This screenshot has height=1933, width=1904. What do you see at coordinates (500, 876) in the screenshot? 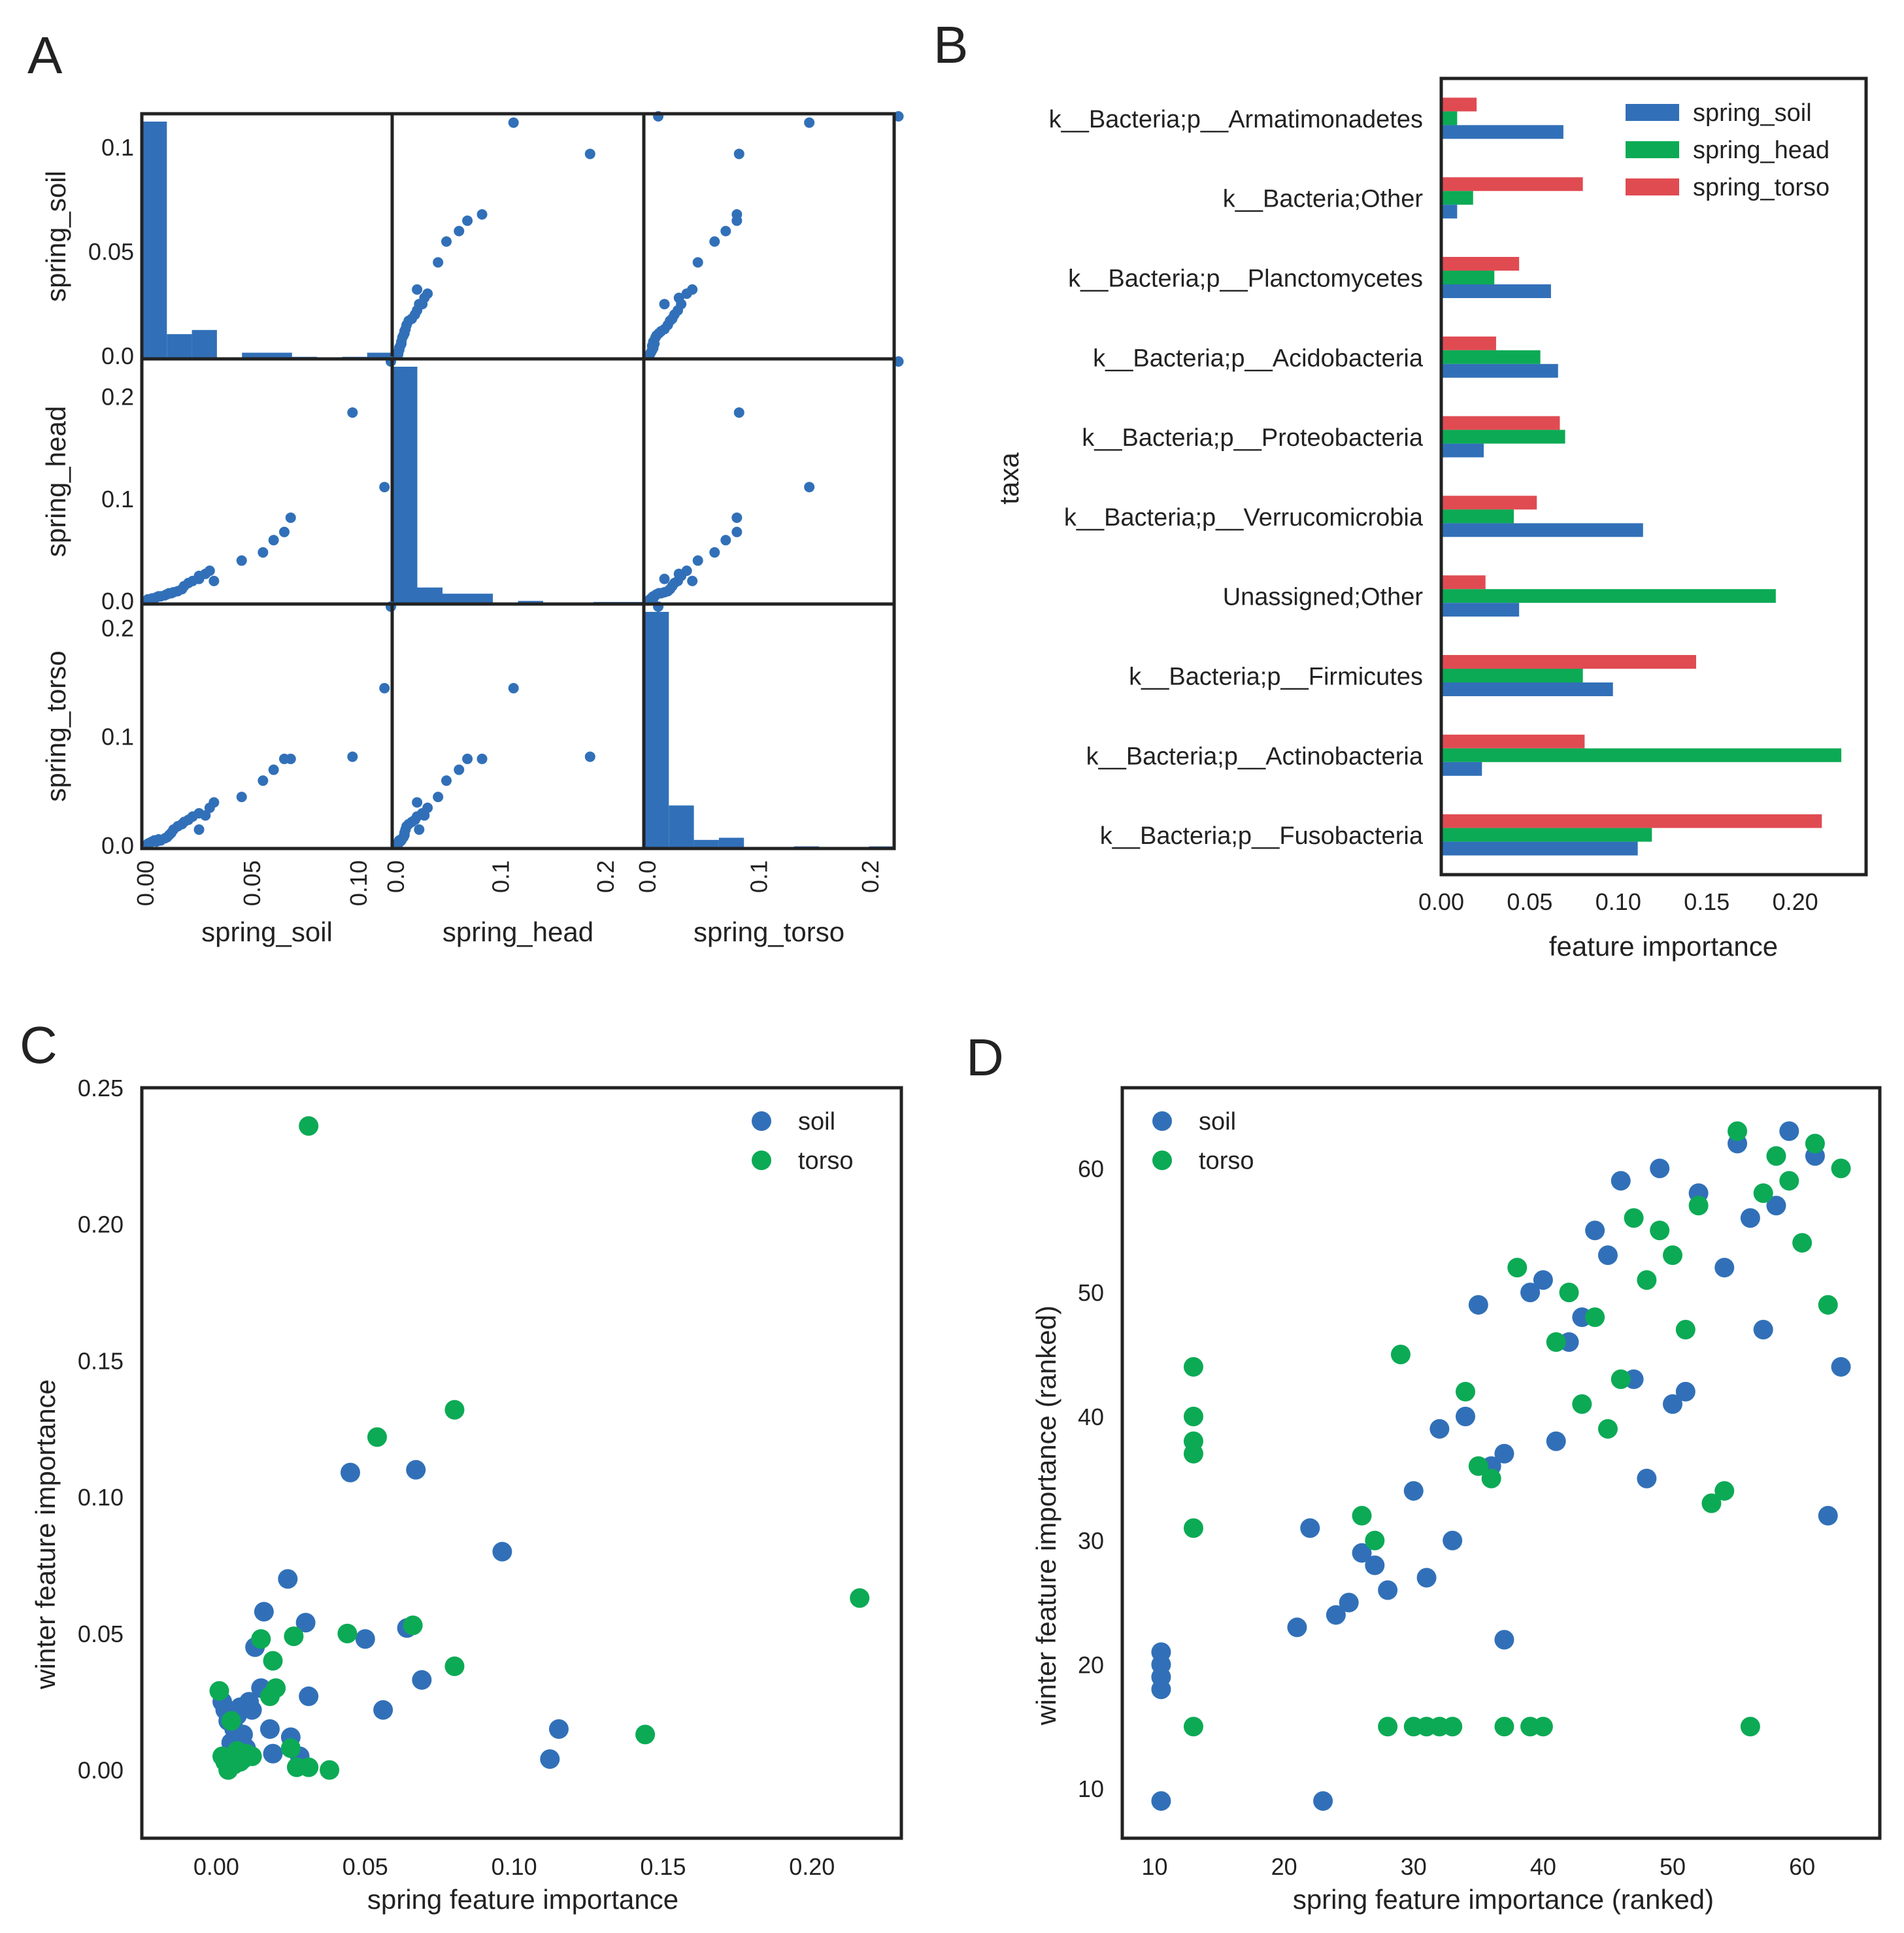
I see `matrix-xtick: 0.1` at bounding box center [500, 876].